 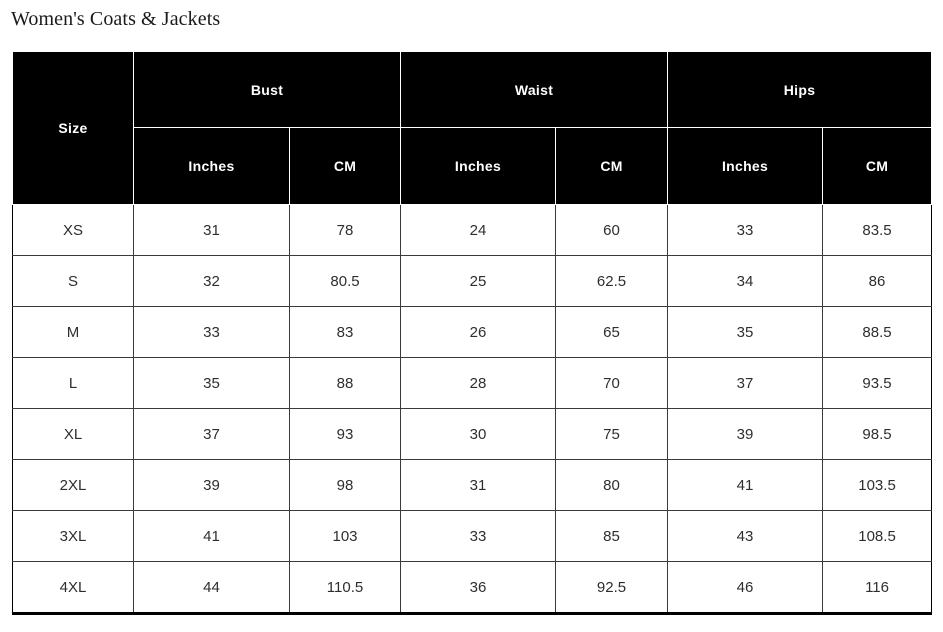 What do you see at coordinates (611, 332) in the screenshot?
I see `cell-waist-cm: 65` at bounding box center [611, 332].